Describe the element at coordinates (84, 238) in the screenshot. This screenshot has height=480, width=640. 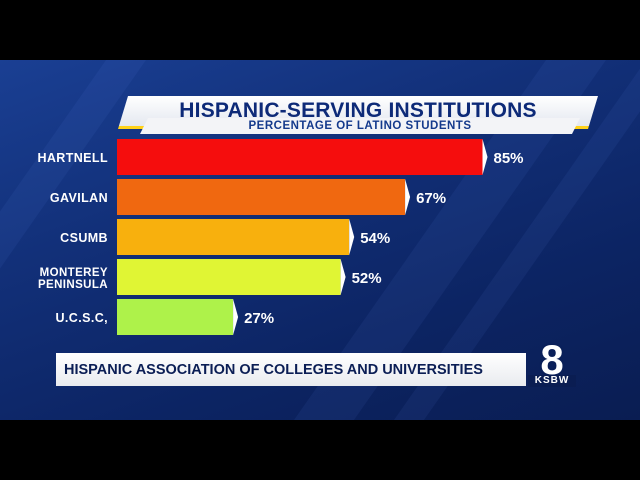
I see `category-label-2: CSUMB` at that location.